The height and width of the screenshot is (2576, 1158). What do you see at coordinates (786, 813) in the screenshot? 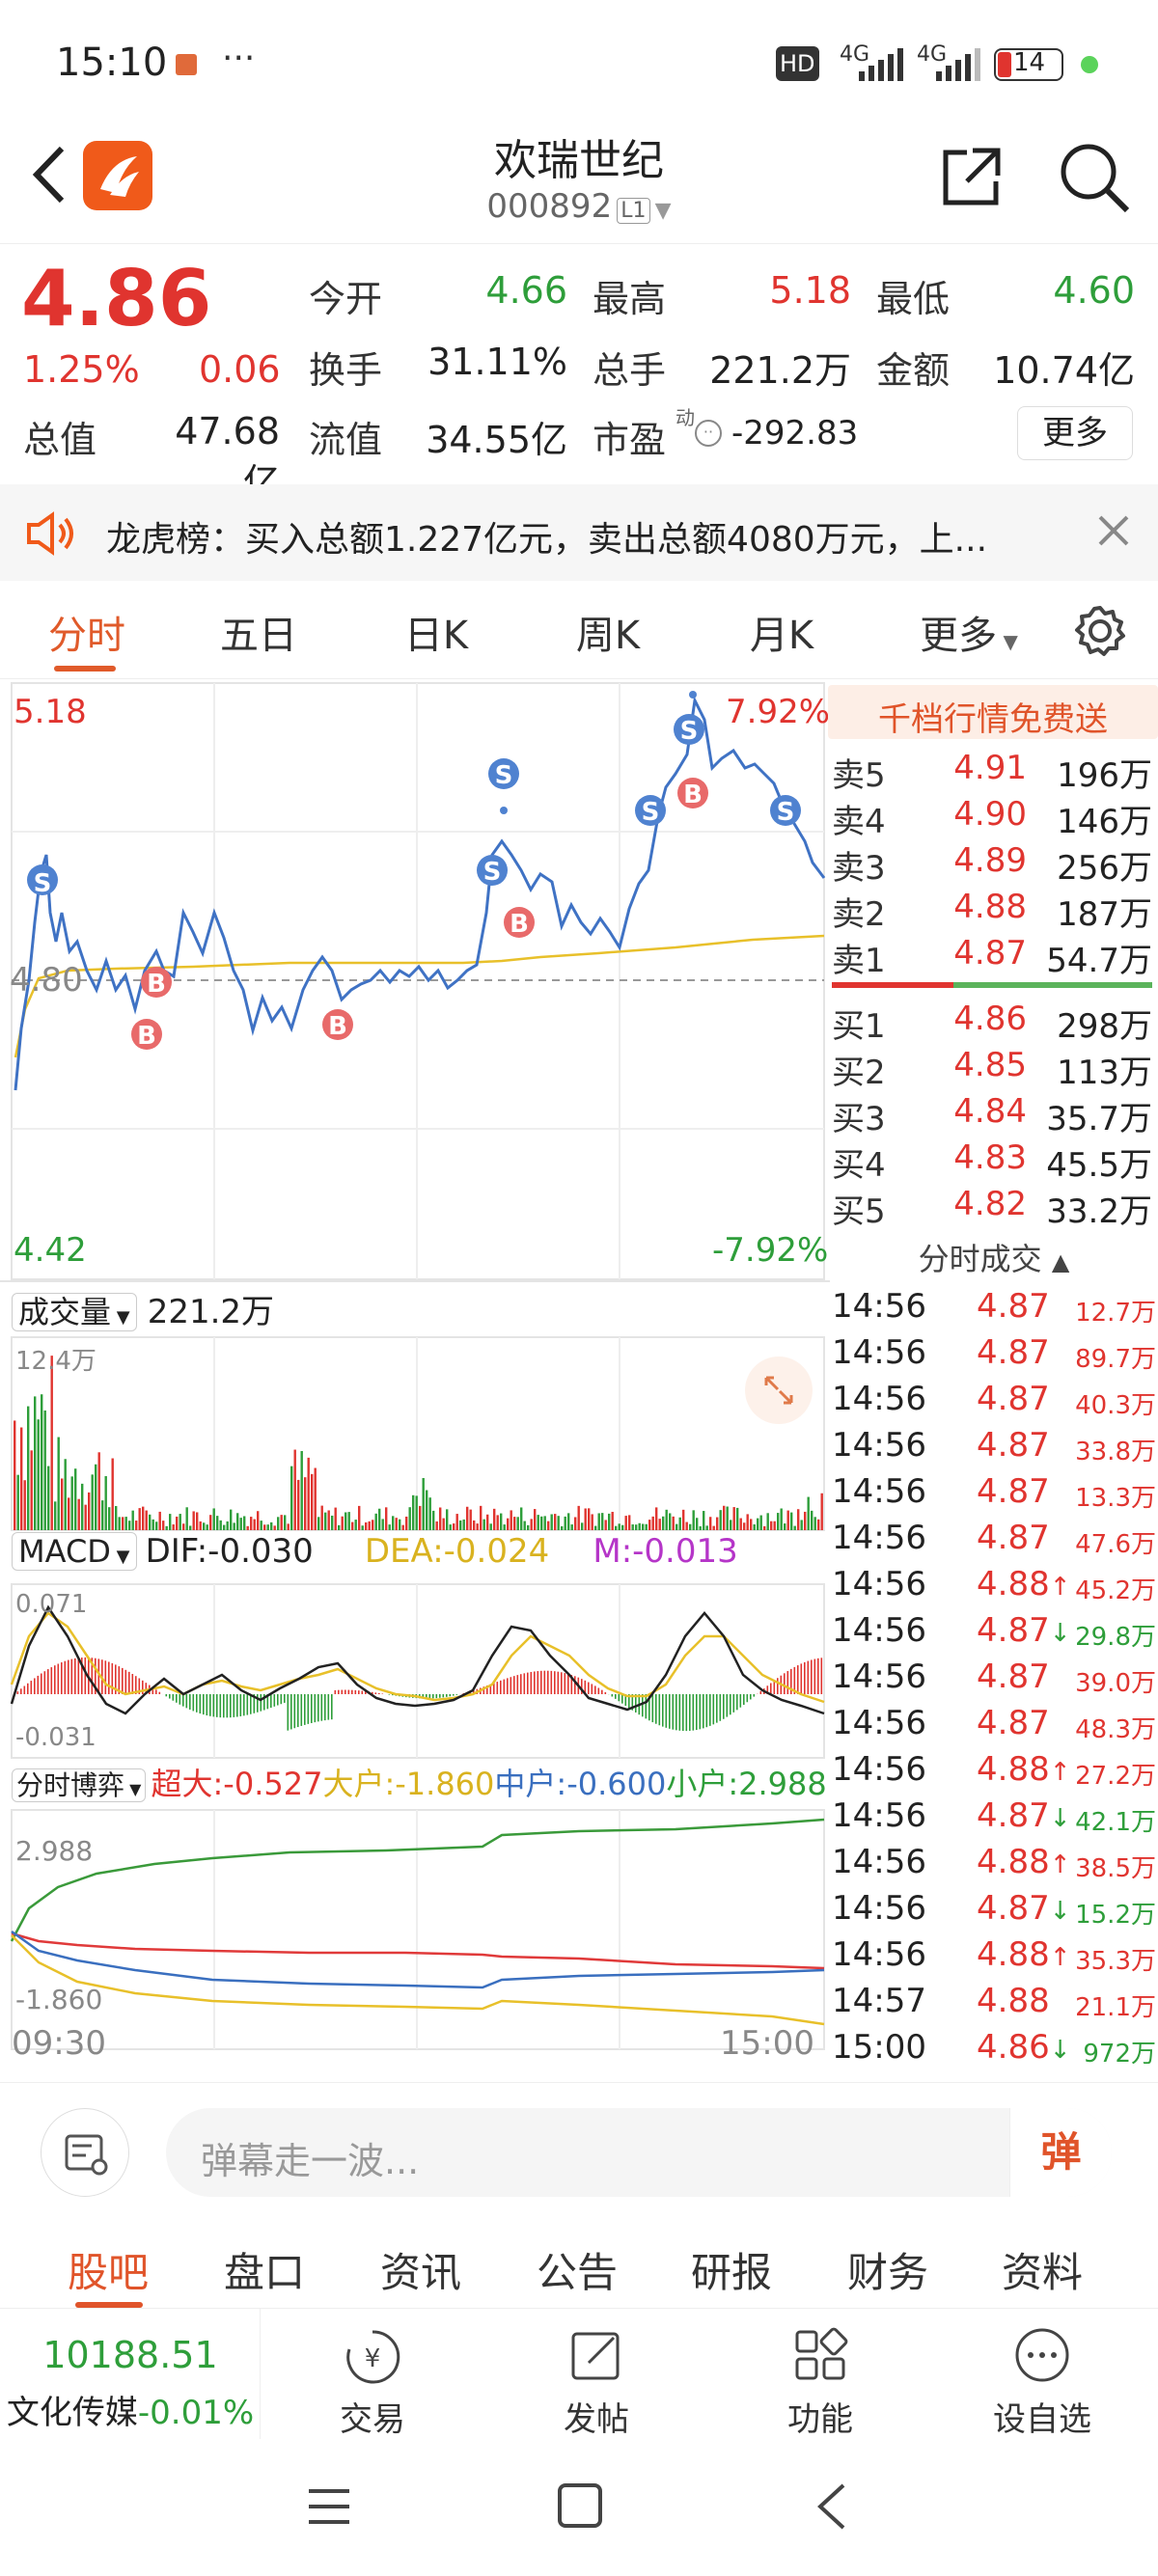
I see `svg-text: S` at bounding box center [786, 813].